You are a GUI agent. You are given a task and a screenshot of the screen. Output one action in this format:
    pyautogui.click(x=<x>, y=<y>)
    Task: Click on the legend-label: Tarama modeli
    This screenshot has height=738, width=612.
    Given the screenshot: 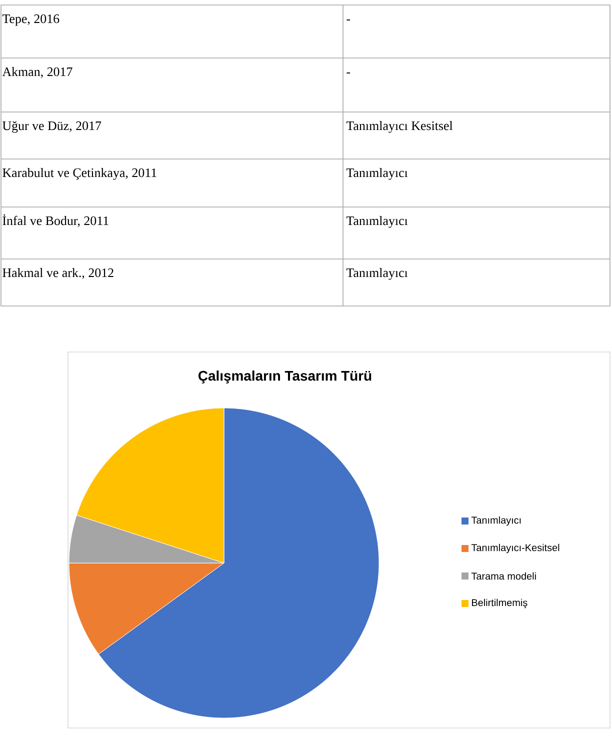 What is the action you would take?
    pyautogui.click(x=503, y=576)
    